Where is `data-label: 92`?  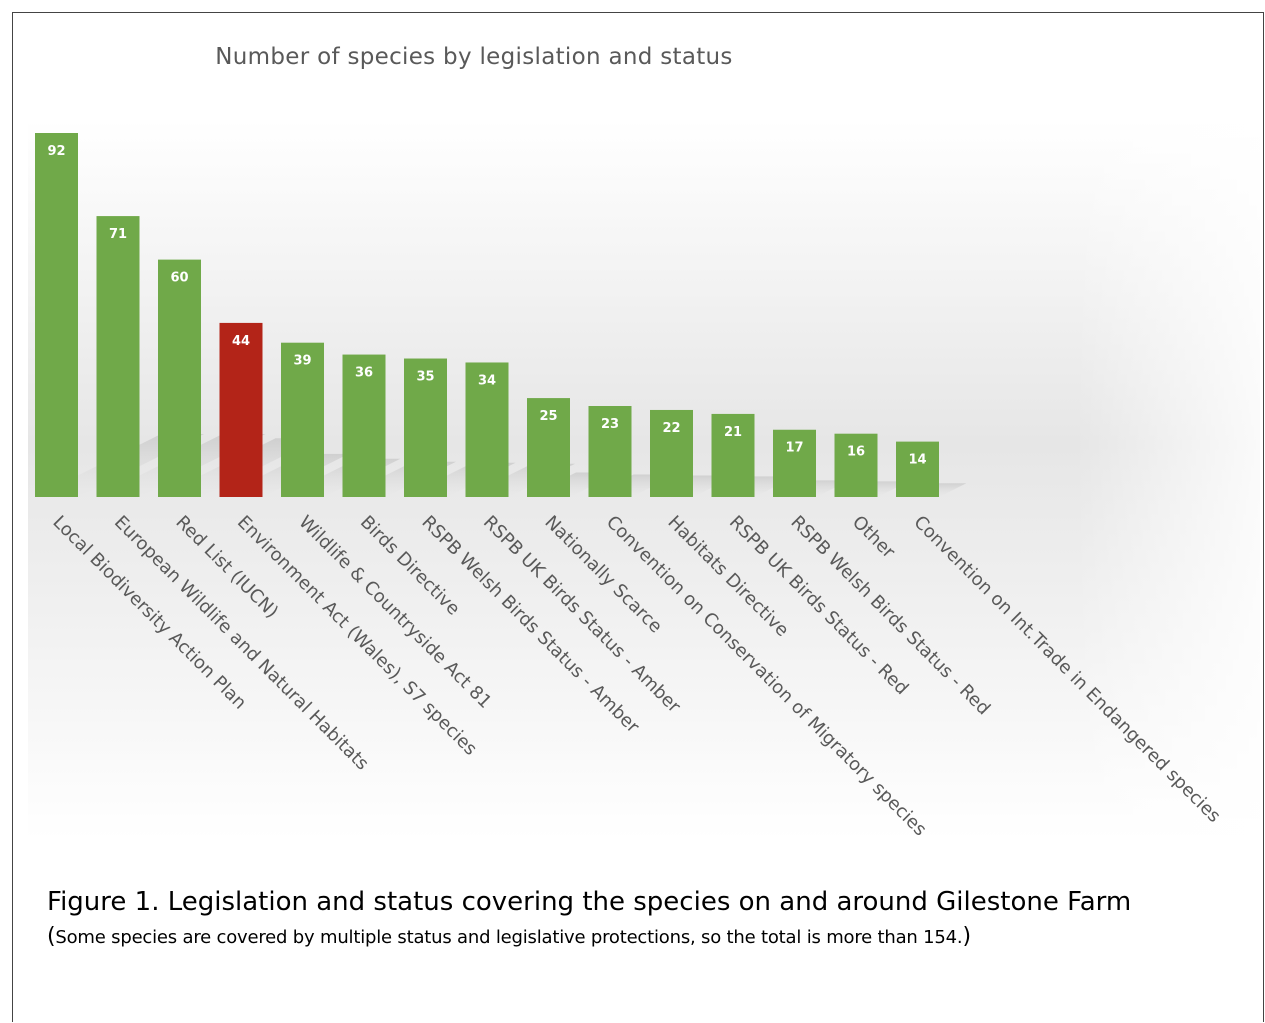 data-label: 92 is located at coordinates (56, 151).